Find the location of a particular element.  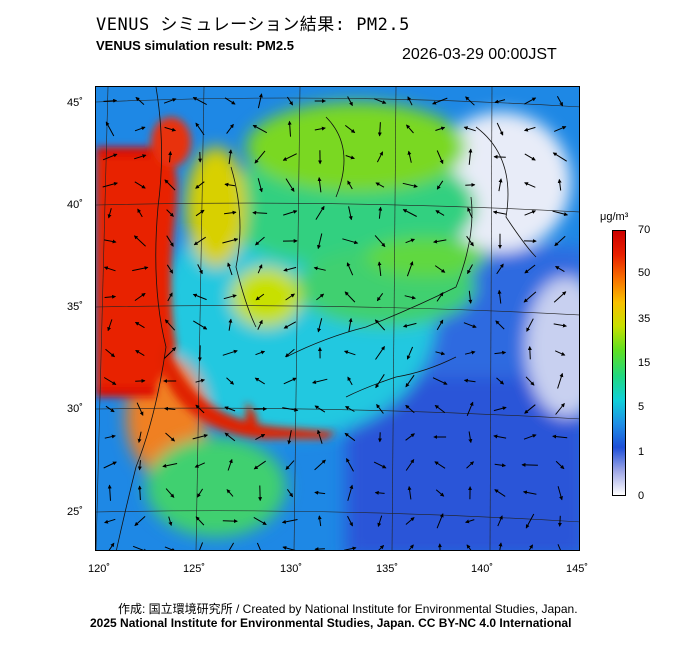

colorbar-tick-1: 1 is located at coordinates (641, 452).